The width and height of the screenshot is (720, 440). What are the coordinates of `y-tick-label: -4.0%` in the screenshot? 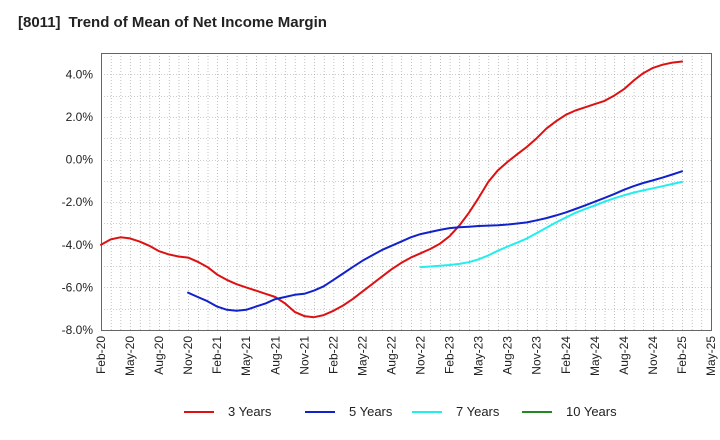 It's located at (78, 245).